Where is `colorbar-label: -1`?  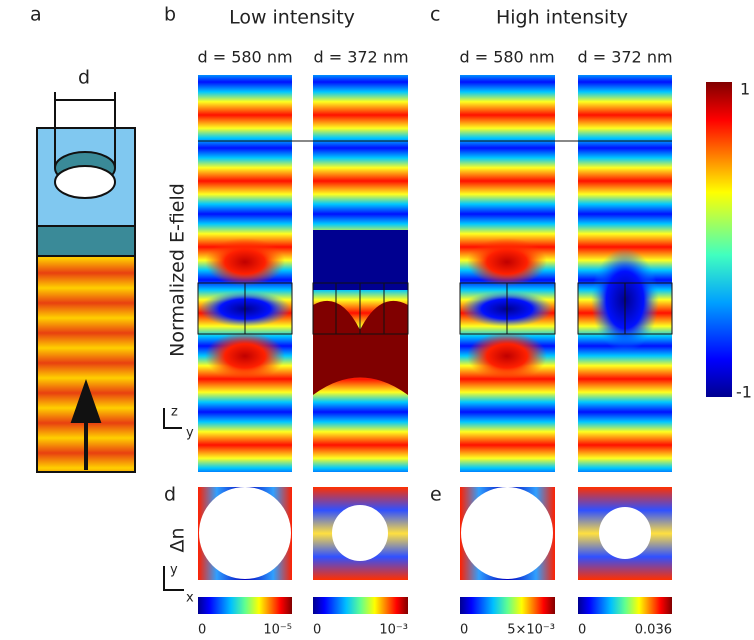 colorbar-label: -1 is located at coordinates (744, 392).